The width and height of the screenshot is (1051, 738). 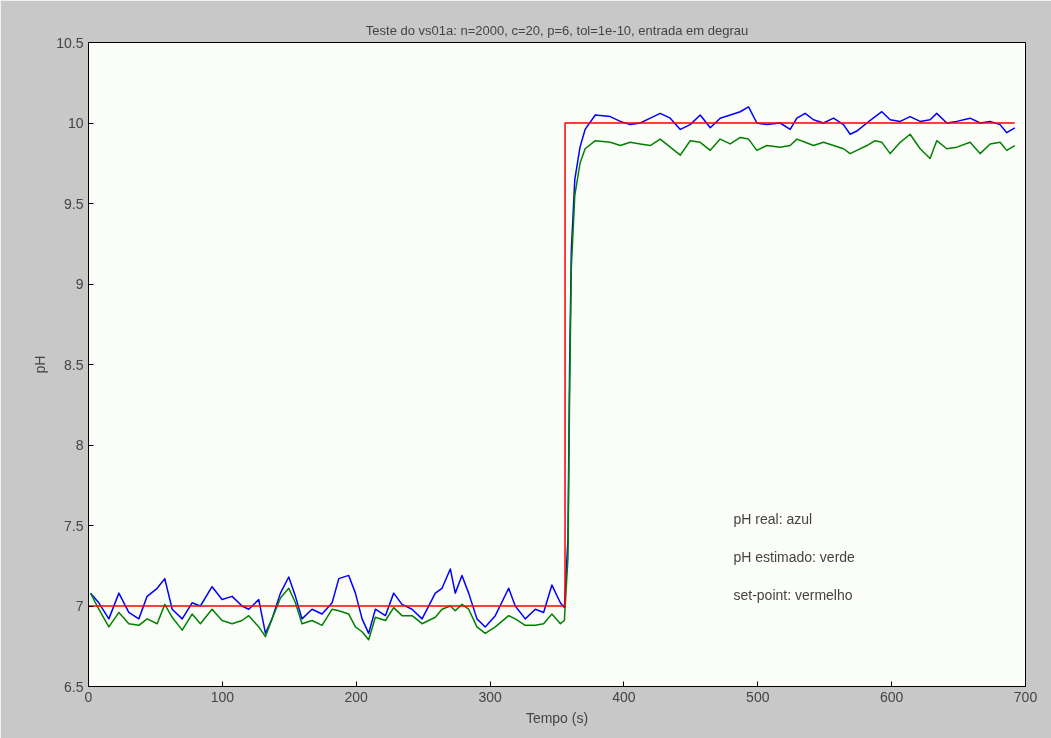 I want to click on x-tick-label: 600, so click(x=891, y=696).